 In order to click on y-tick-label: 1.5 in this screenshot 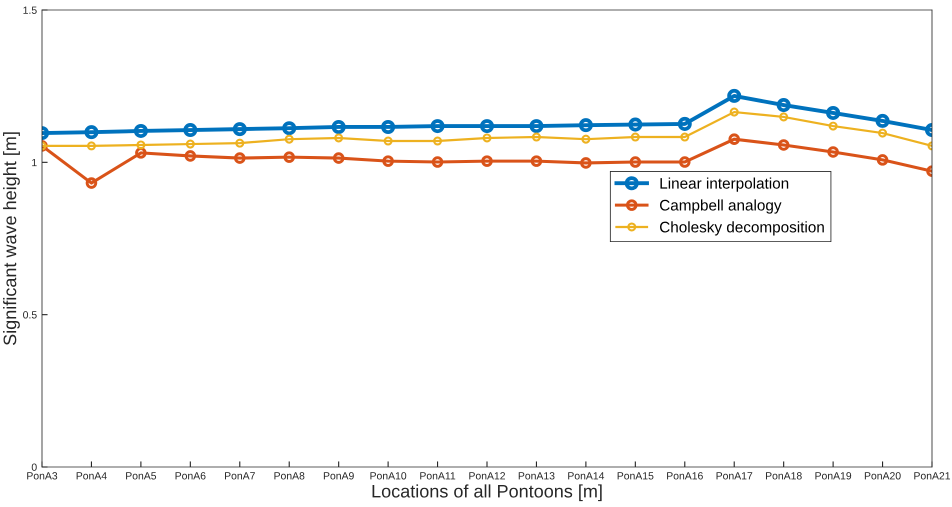, I will do `click(30, 10)`.